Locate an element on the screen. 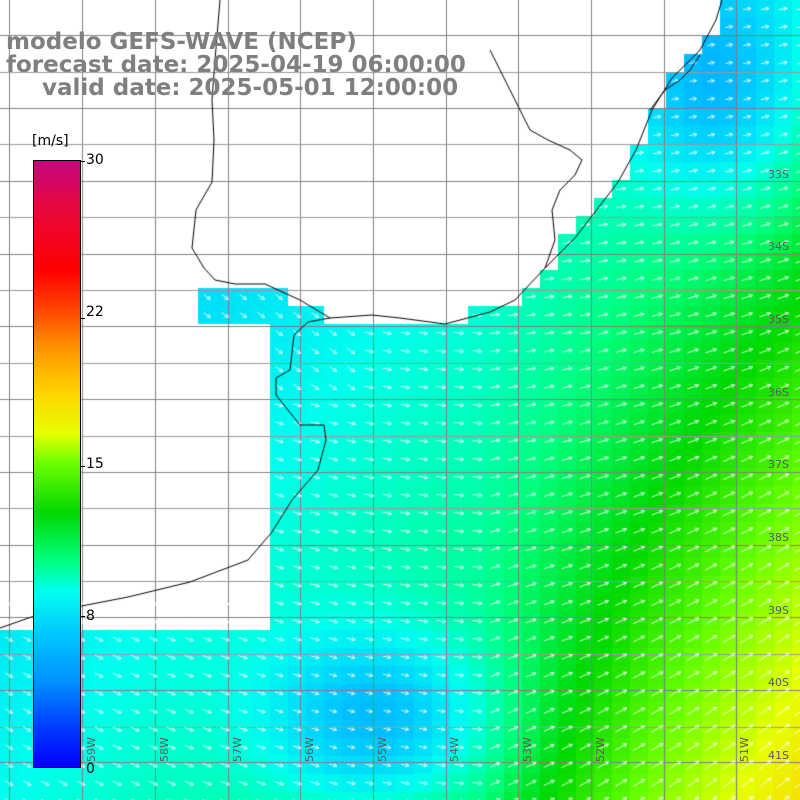  lat-label: 41S is located at coordinates (778, 755).